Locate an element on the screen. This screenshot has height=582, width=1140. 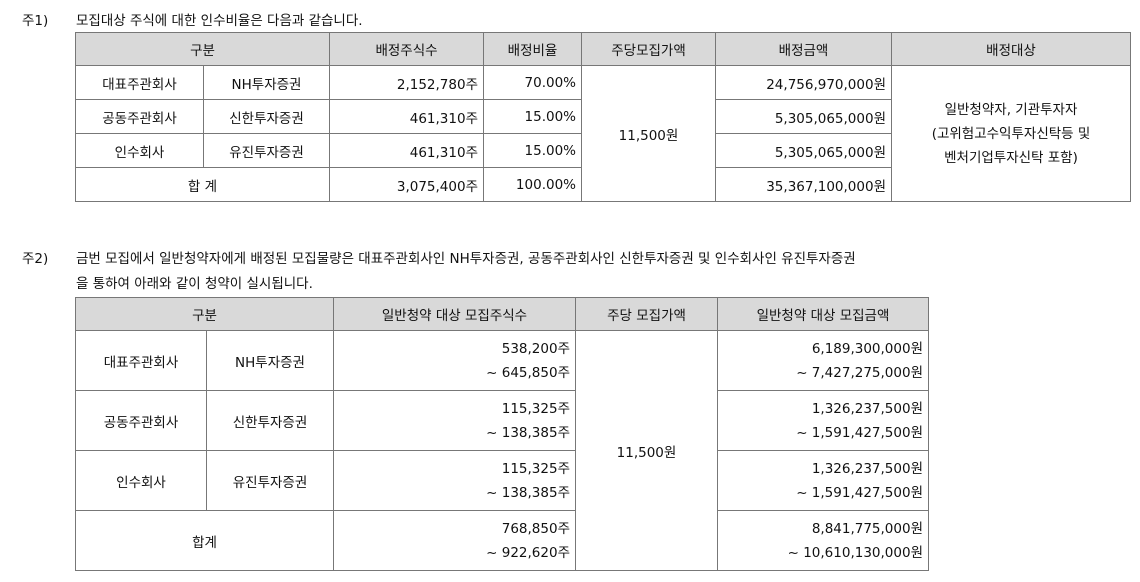
table1-total-row: 합 계 3,075,400주 100.00% 35,367,100,000원 is located at coordinates (603, 184).